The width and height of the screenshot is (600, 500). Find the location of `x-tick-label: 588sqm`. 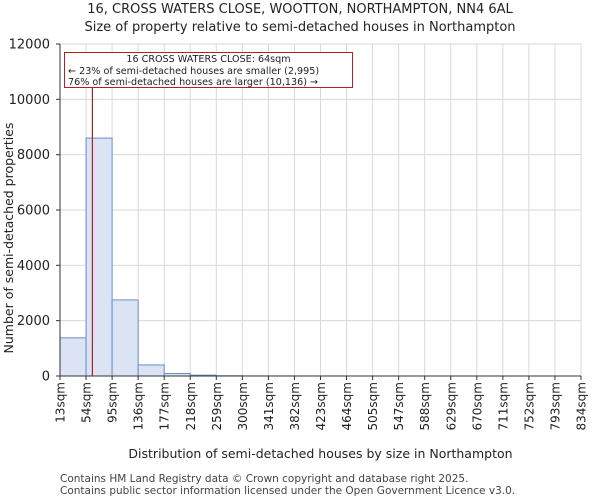

x-tick-label: 588sqm is located at coordinates (425, 406).